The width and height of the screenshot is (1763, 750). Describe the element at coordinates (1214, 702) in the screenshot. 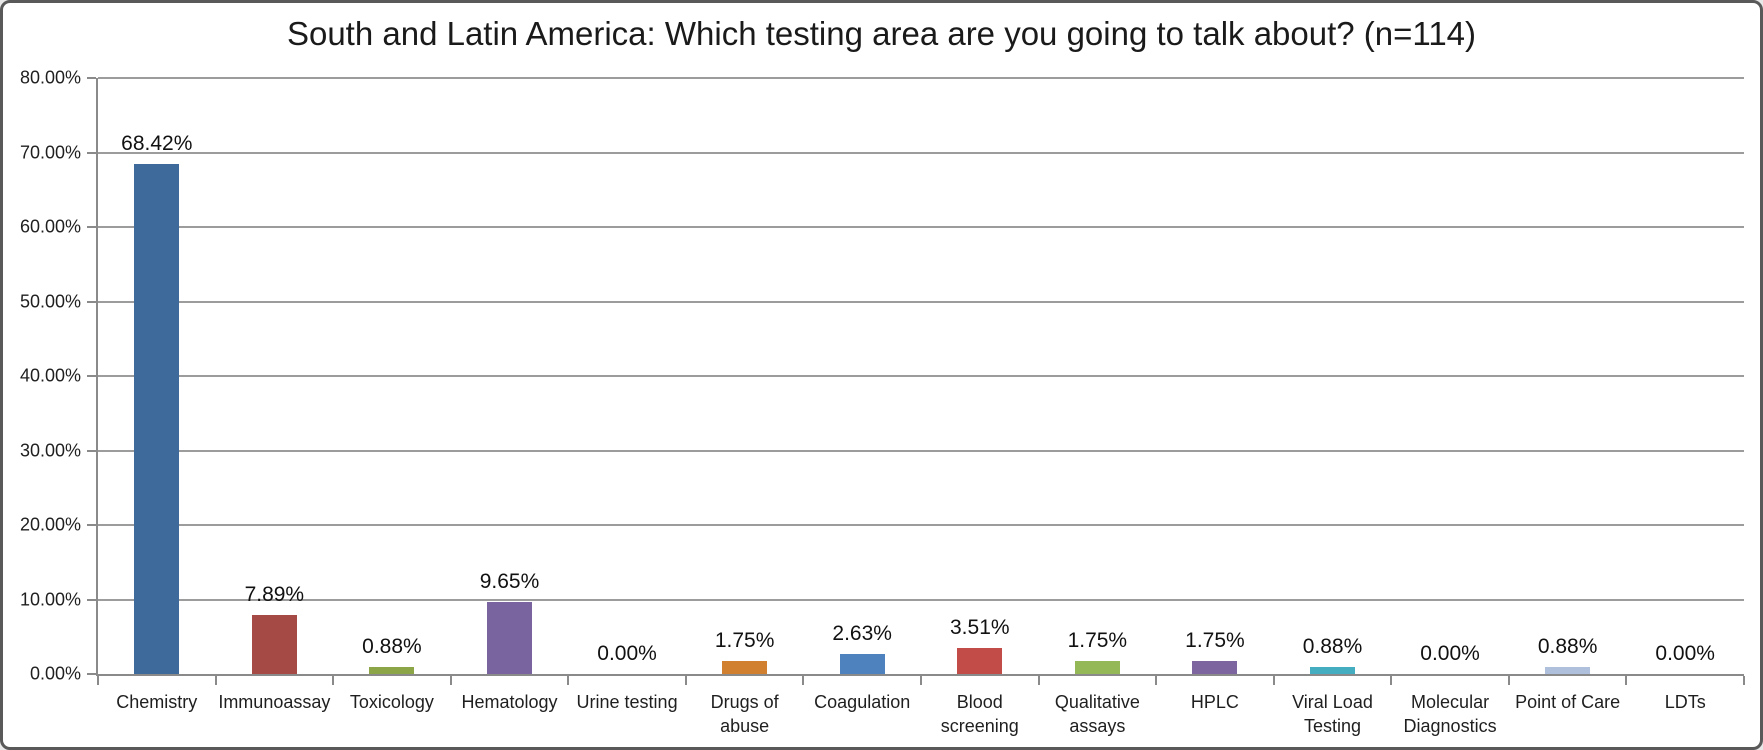

I see `x-category-label-hplc: HPLC` at that location.